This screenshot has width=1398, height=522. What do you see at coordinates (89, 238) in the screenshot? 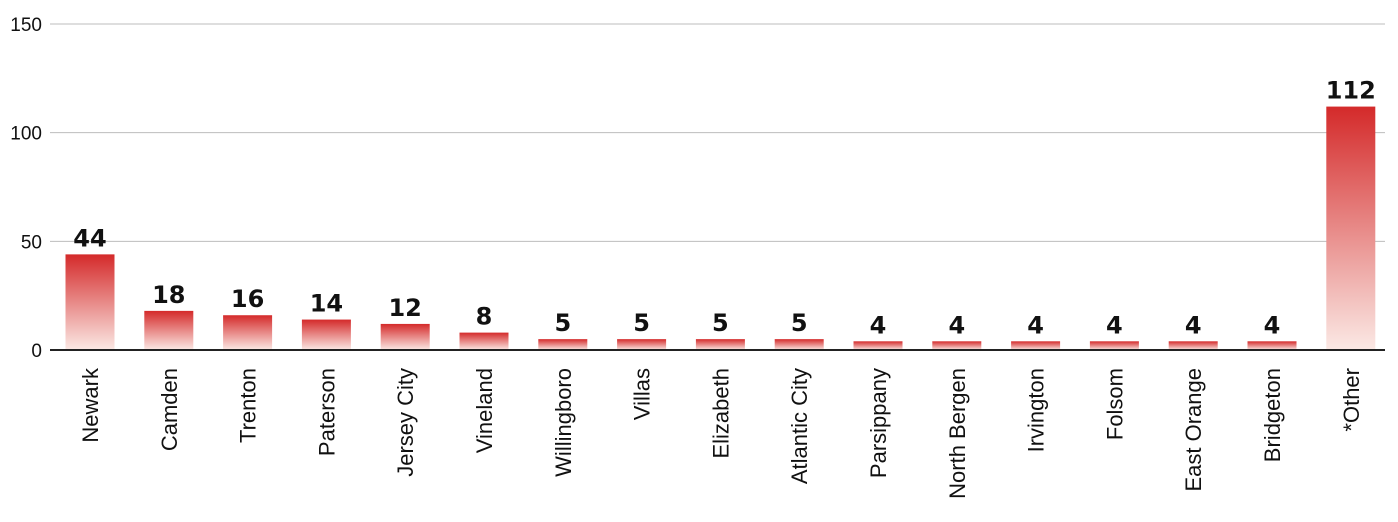
I see `bar-value-label: 44` at bounding box center [89, 238].